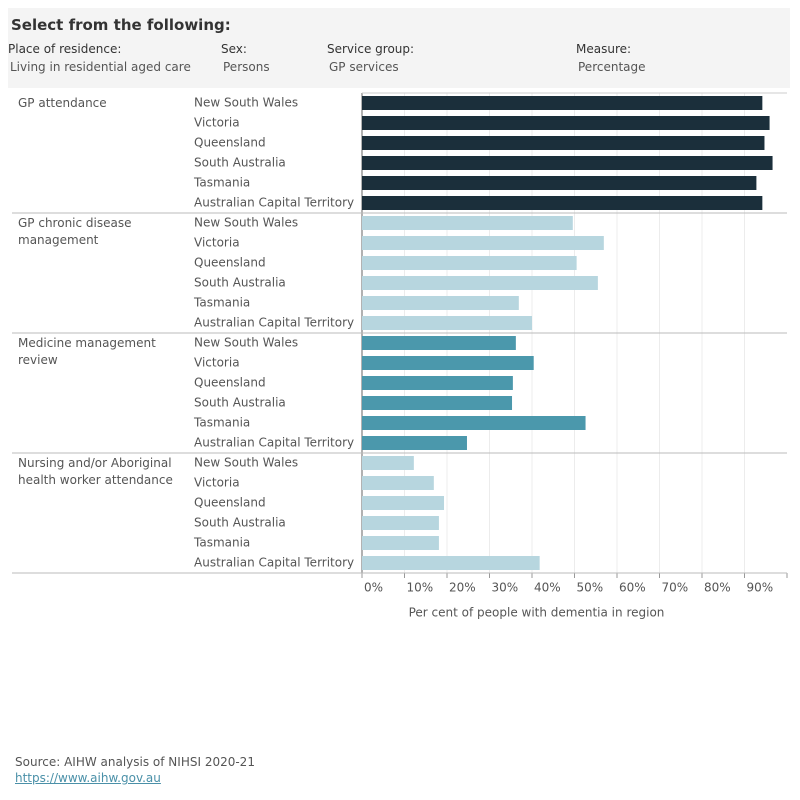  Describe the element at coordinates (88, 778) in the screenshot. I see `source-link: https://www.aihw.gov.au` at that location.